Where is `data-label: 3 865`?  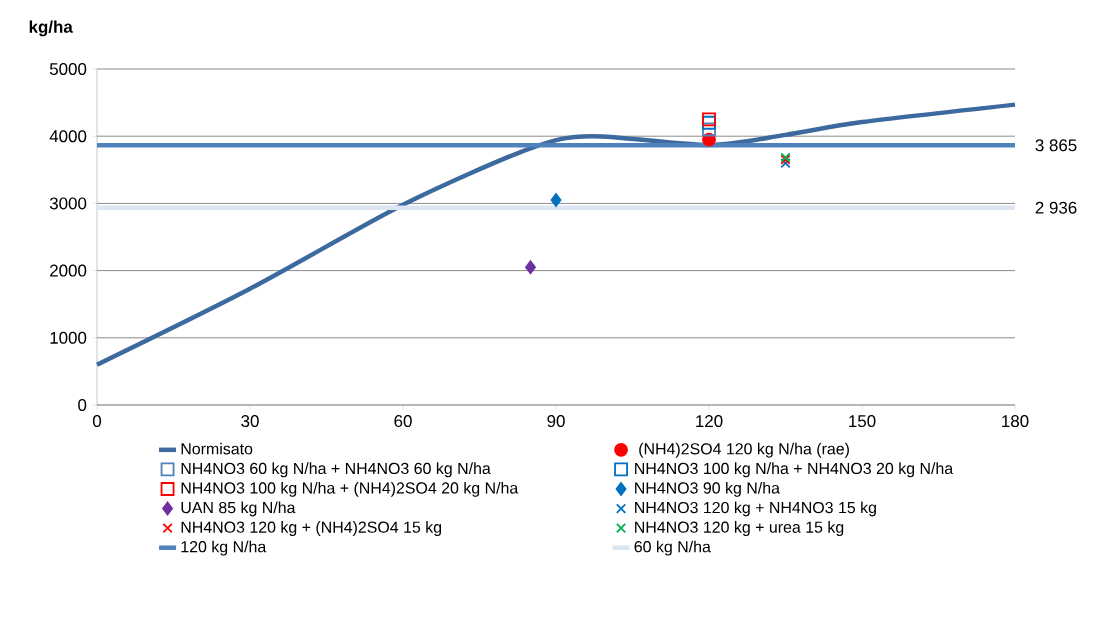
data-label: 3 865 is located at coordinates (1056, 145).